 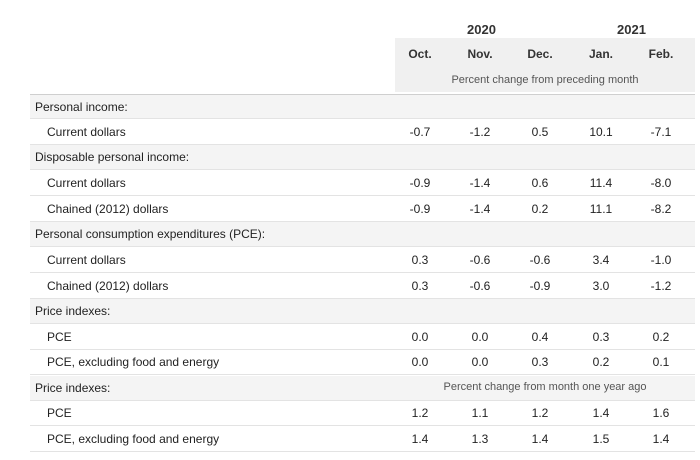 I want to click on value-cell: 11.1, so click(x=601, y=209).